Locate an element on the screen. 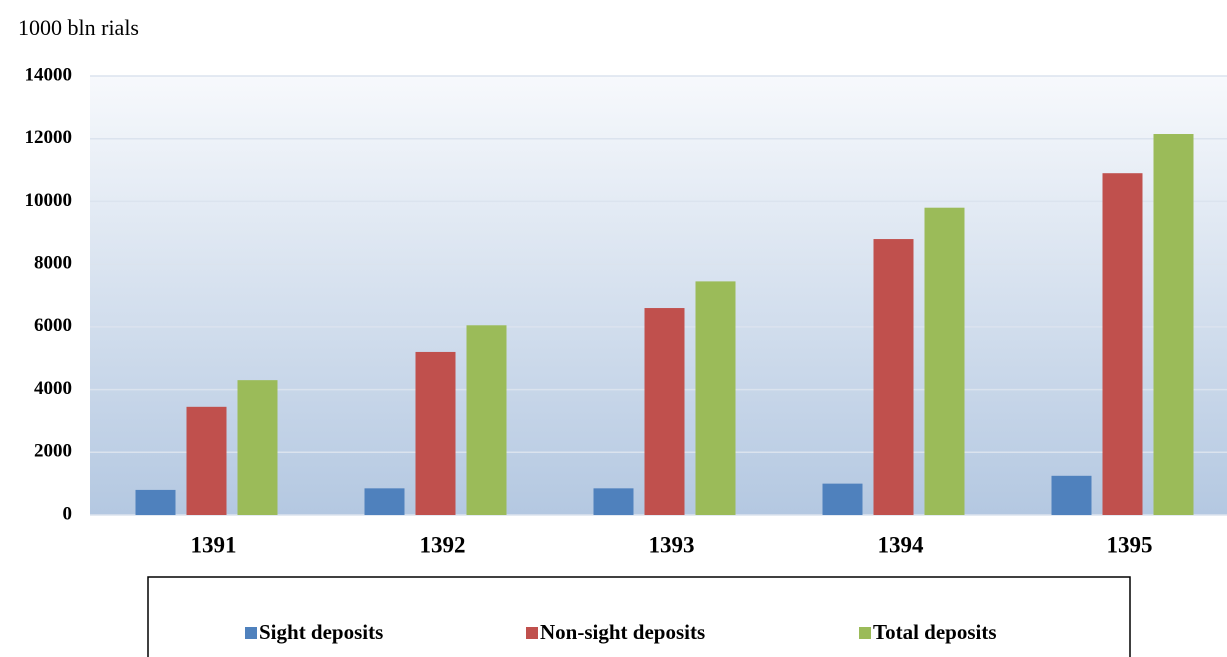  x-tick-label: 1394 is located at coordinates (901, 544).